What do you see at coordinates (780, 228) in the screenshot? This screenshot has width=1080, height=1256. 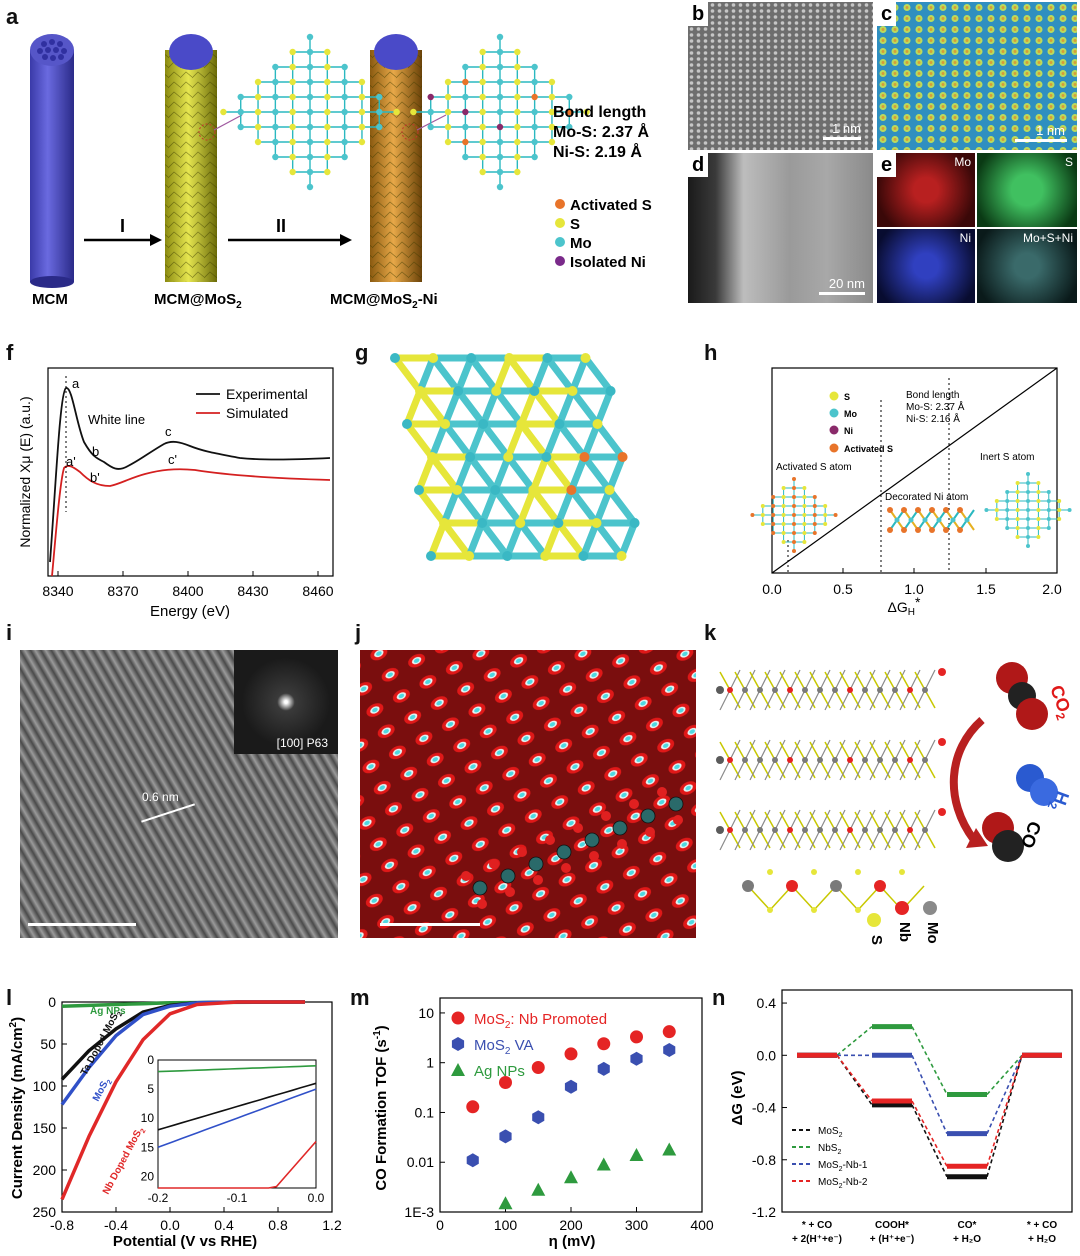 I see `panel-d-stem-image: d 20 nm` at bounding box center [780, 228].